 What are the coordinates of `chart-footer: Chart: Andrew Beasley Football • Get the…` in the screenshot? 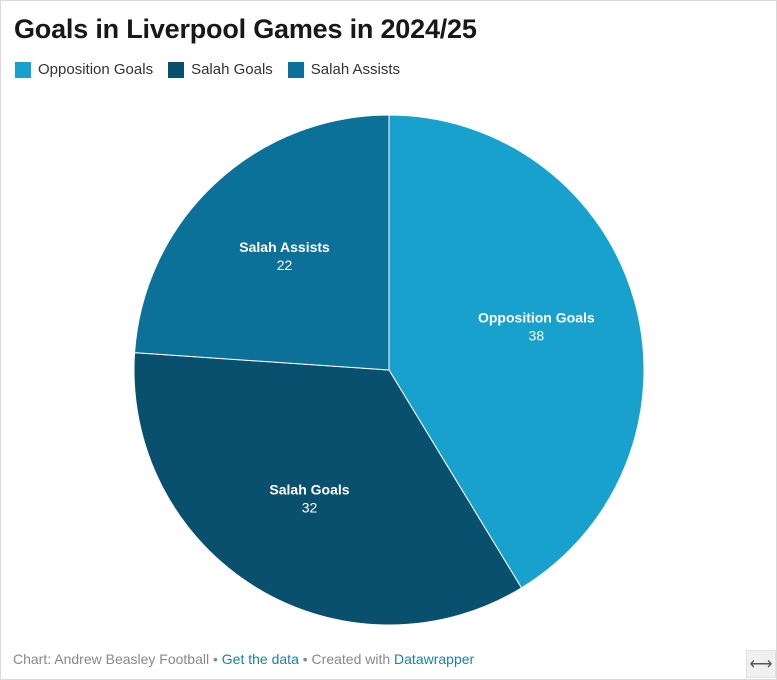 It's located at (243, 659).